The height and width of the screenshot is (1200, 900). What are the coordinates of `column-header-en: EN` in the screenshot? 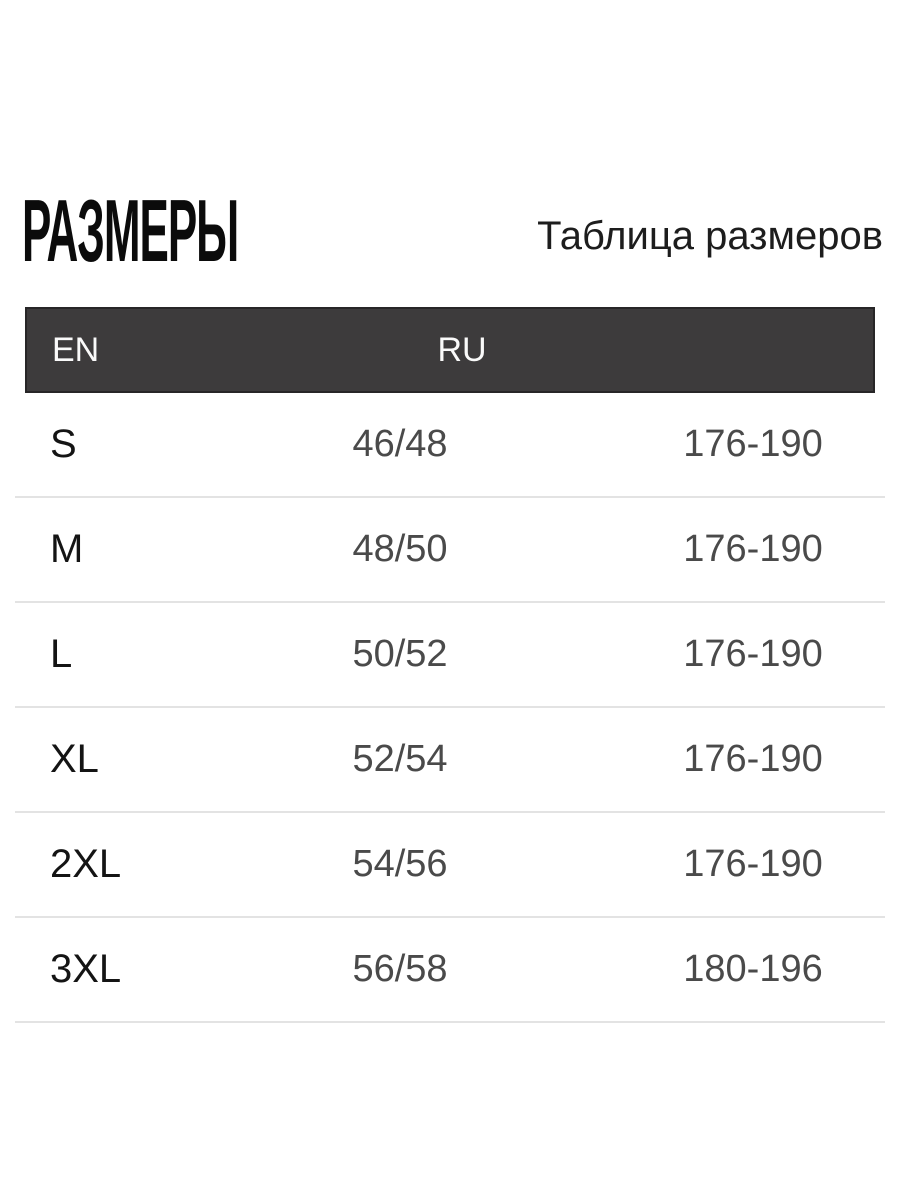 It's located at (76, 349).